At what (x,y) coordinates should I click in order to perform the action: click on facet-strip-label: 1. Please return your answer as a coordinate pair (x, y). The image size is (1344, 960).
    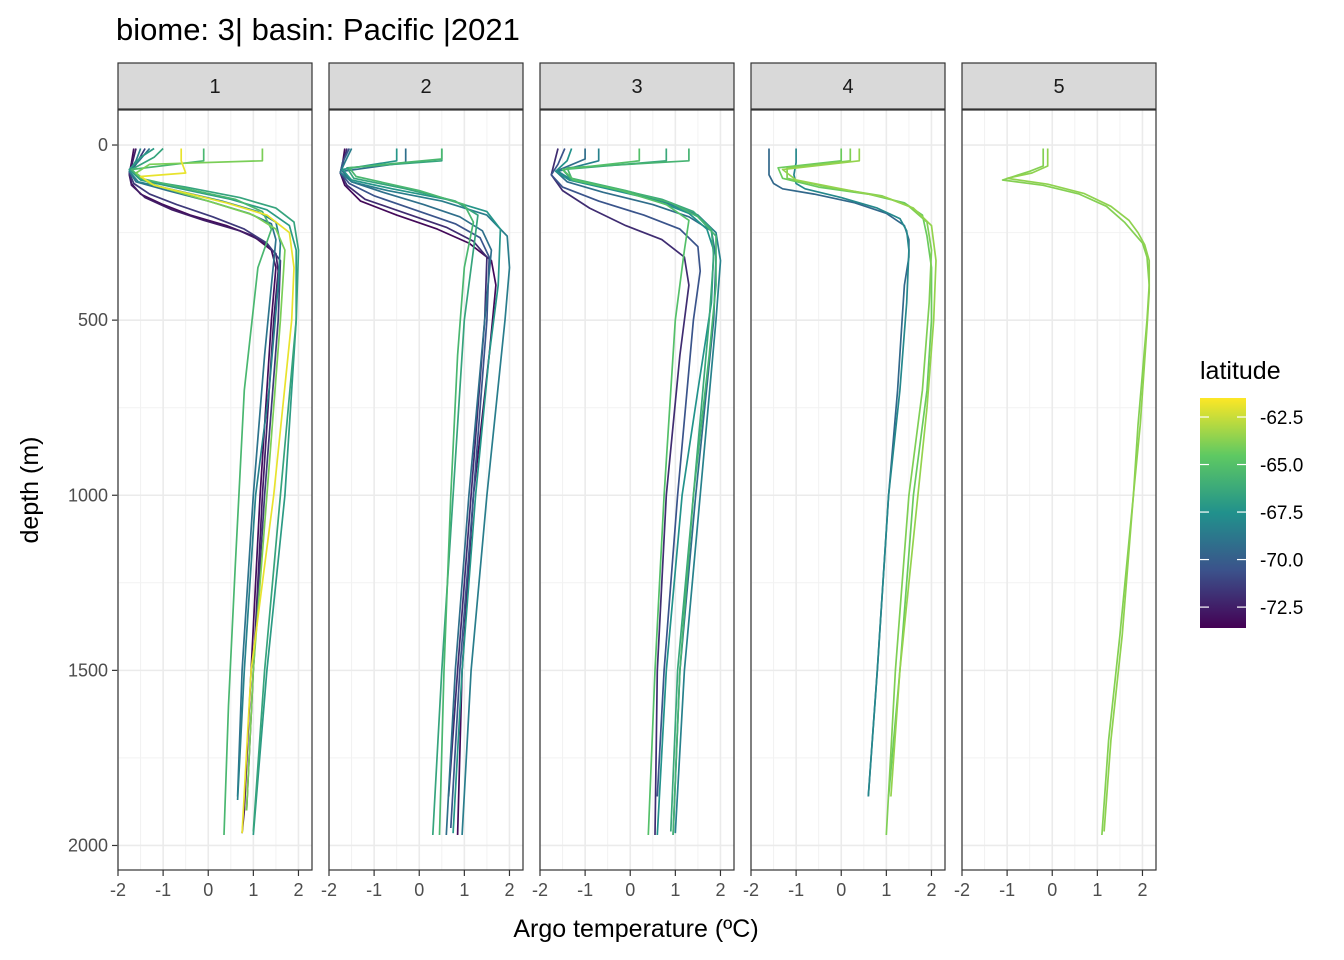
    Looking at the image, I should click on (214, 87).